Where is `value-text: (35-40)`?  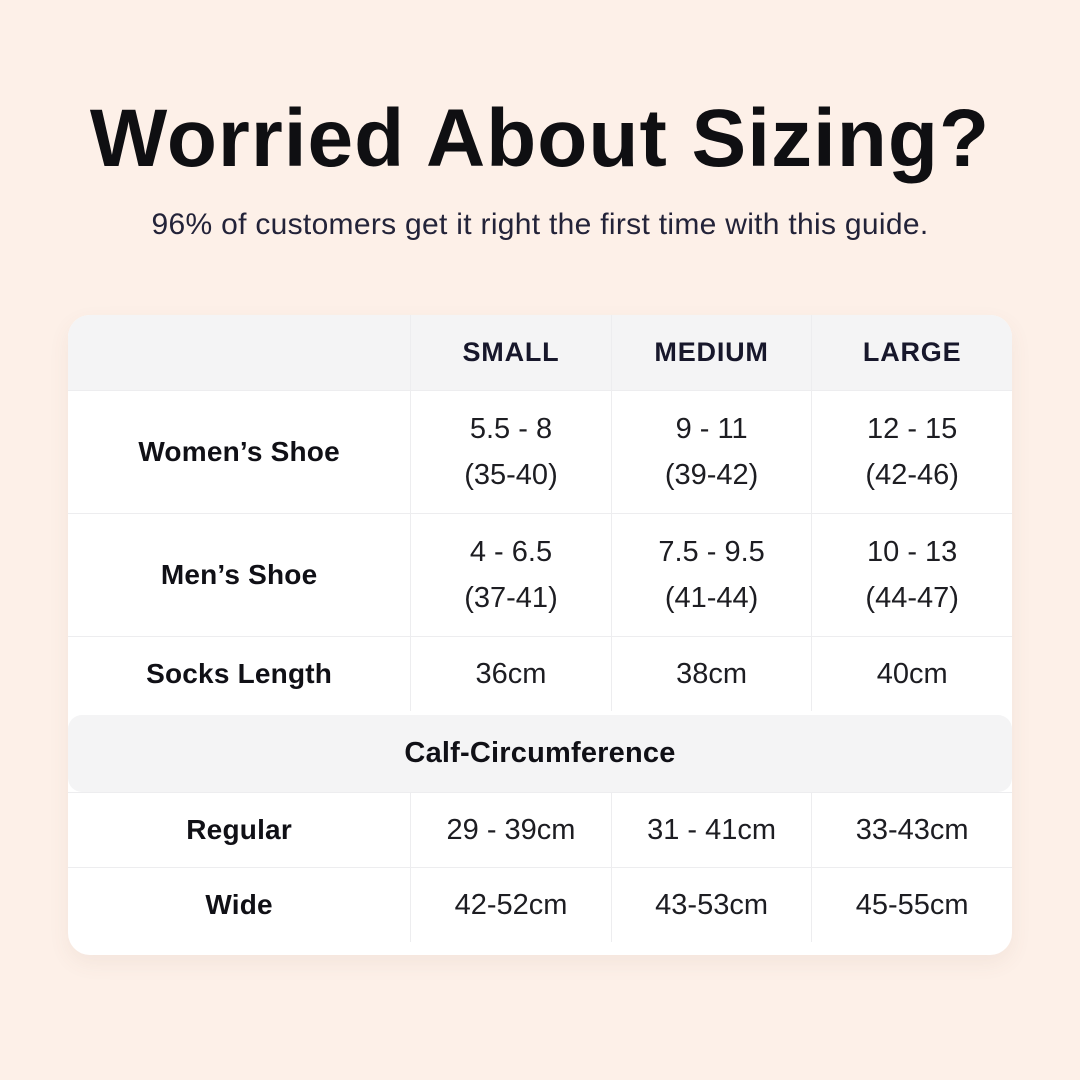
value-text: (35-40) is located at coordinates (511, 475).